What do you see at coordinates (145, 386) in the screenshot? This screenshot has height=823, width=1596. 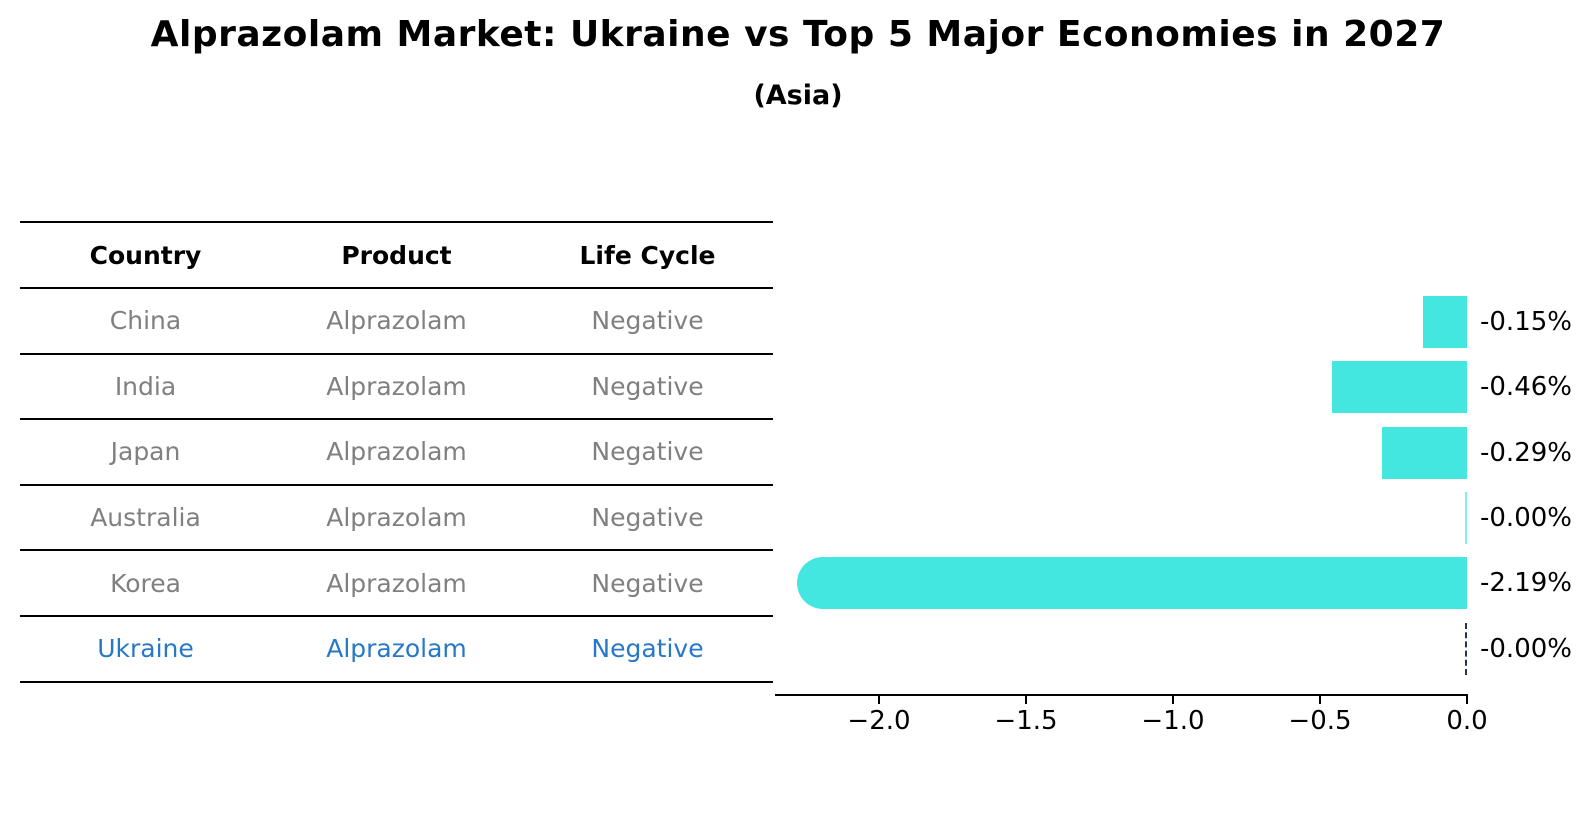 I see `country-cell: India` at bounding box center [145, 386].